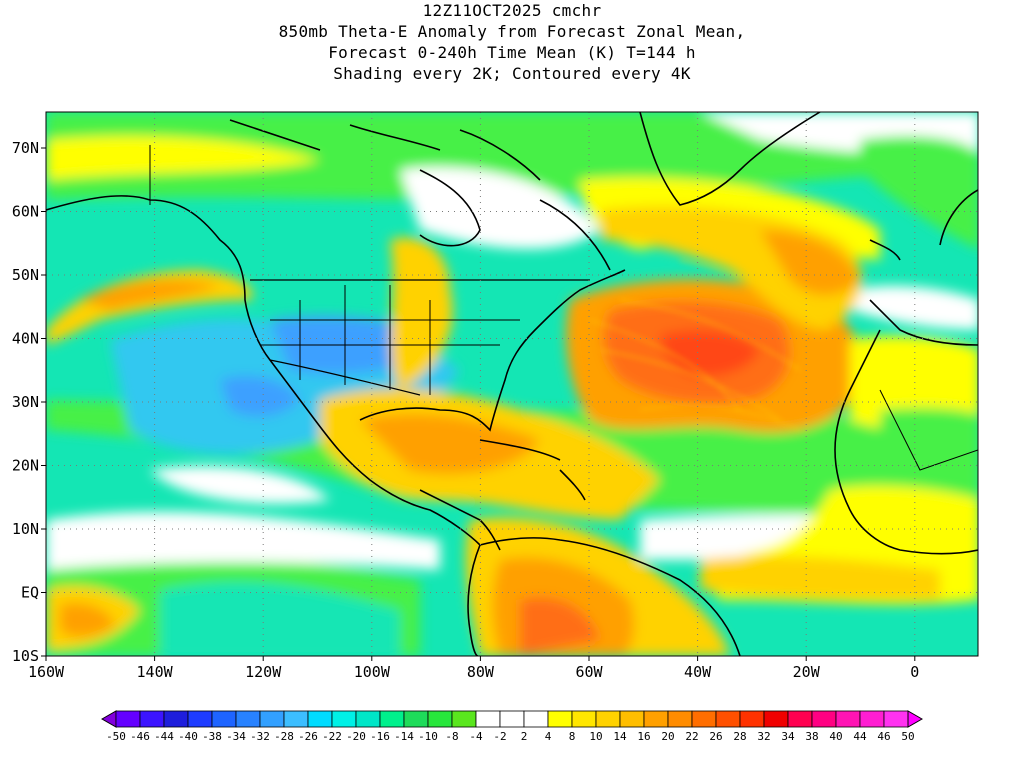 Image resolution: width=1024 pixels, height=768 pixels. What do you see at coordinates (691, 736) in the screenshot?
I see `colorbar-label: 22` at bounding box center [691, 736].